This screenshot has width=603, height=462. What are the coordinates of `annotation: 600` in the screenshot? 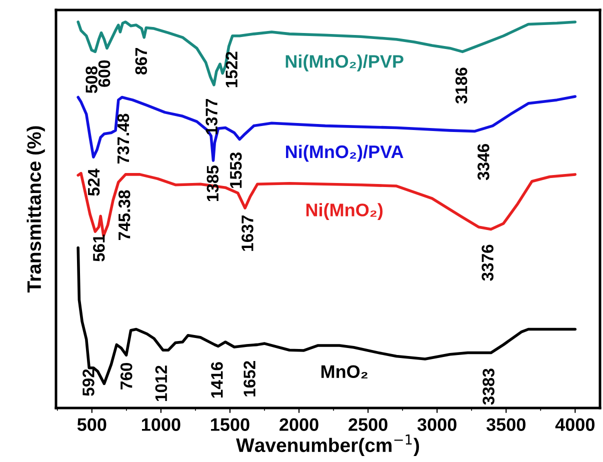 It's located at (104, 73).